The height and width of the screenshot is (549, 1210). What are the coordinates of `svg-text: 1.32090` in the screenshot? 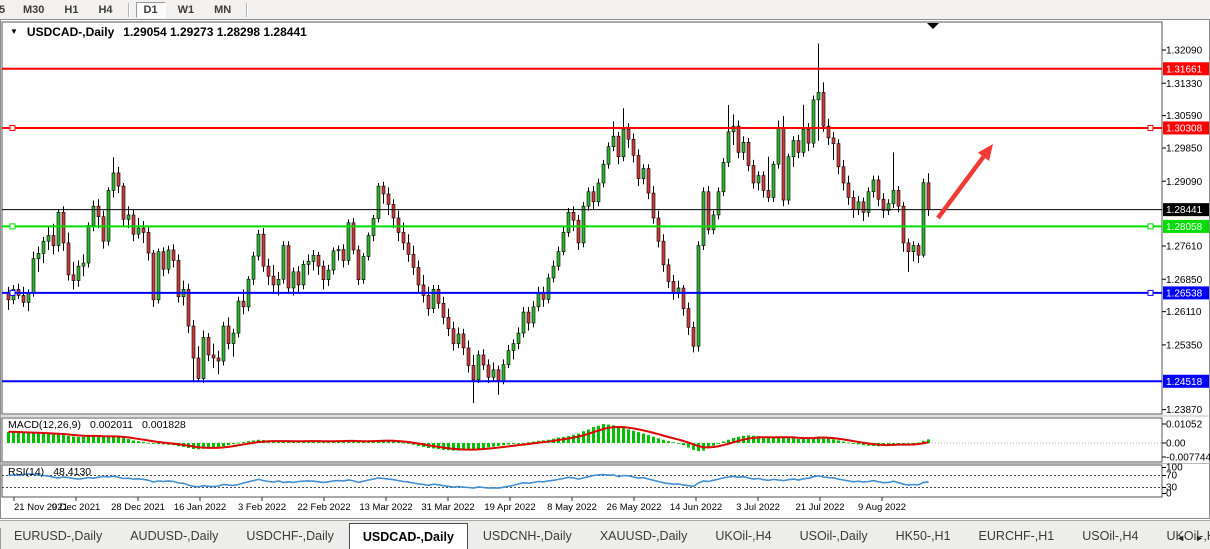 It's located at (1184, 51).